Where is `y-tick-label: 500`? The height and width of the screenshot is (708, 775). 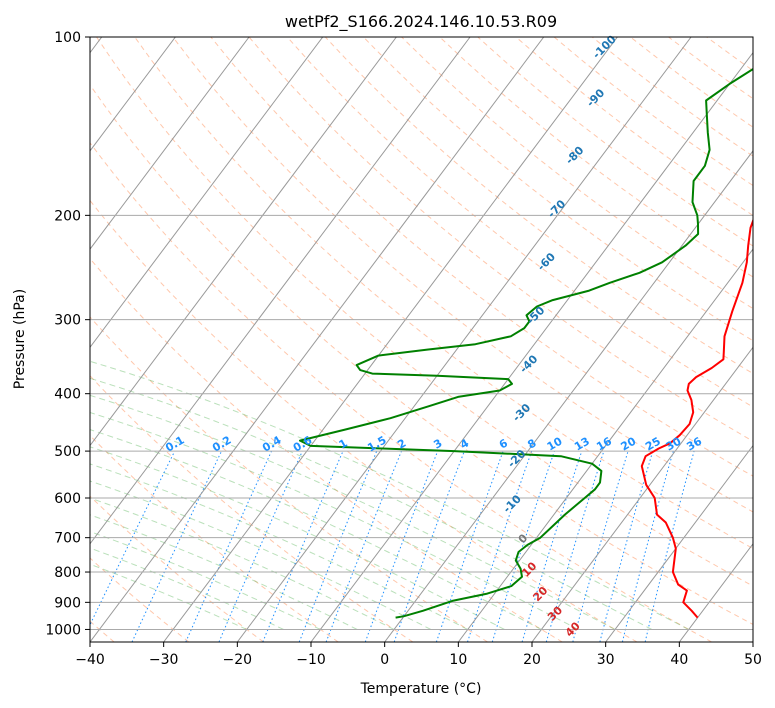 y-tick-label: 500 is located at coordinates (67, 452).